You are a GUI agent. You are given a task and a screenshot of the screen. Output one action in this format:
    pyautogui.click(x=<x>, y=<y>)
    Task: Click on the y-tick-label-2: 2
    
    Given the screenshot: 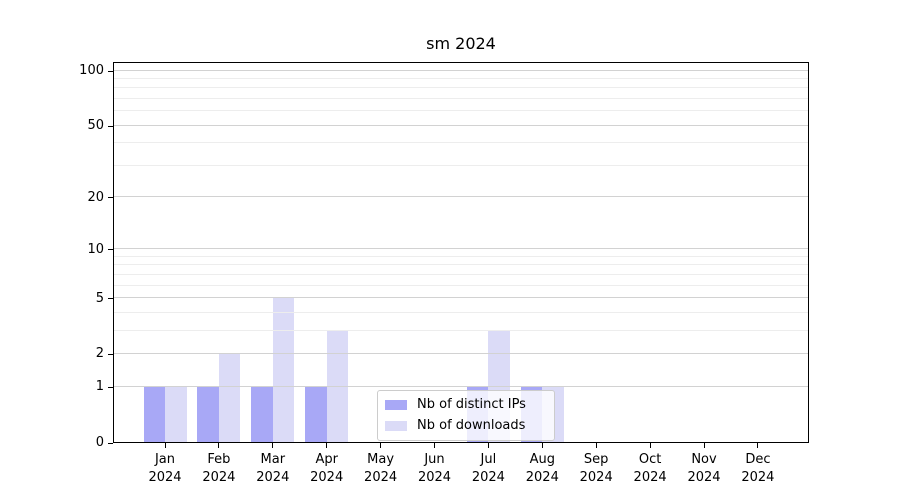 What is the action you would take?
    pyautogui.click(x=99, y=354)
    